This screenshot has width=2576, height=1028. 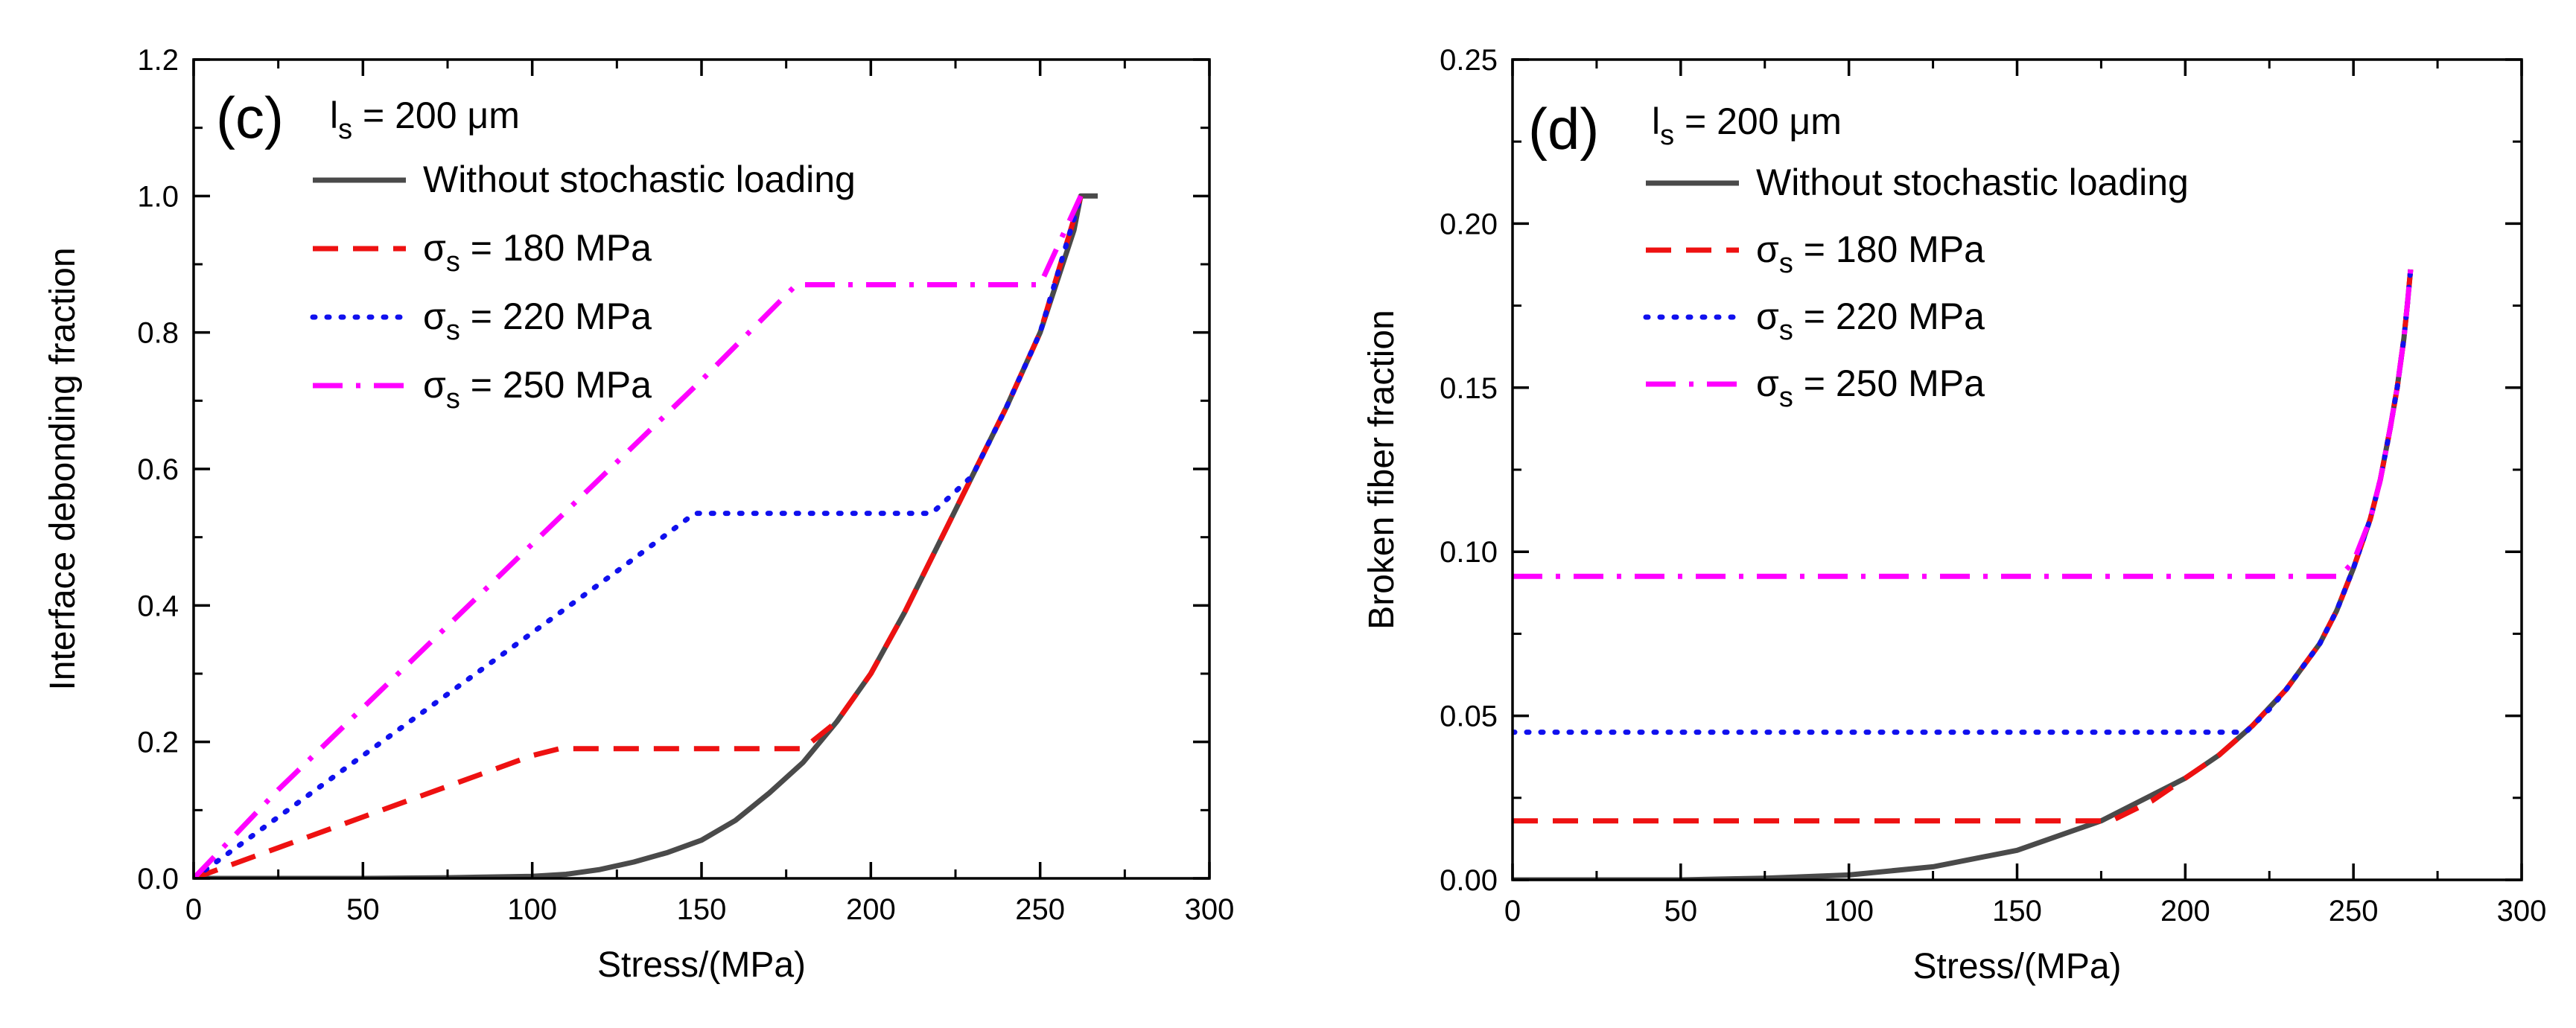 What do you see at coordinates (158, 606) in the screenshot?
I see `y-tick-label: 0.4` at bounding box center [158, 606].